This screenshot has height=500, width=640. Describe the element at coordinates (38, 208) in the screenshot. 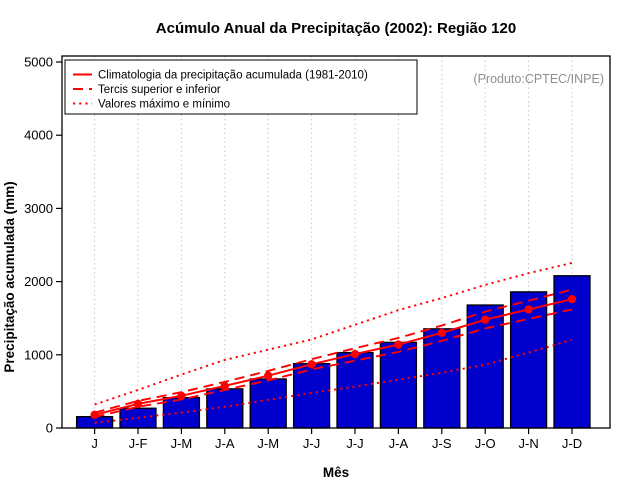

I see `y-tick-label: 3000` at that location.